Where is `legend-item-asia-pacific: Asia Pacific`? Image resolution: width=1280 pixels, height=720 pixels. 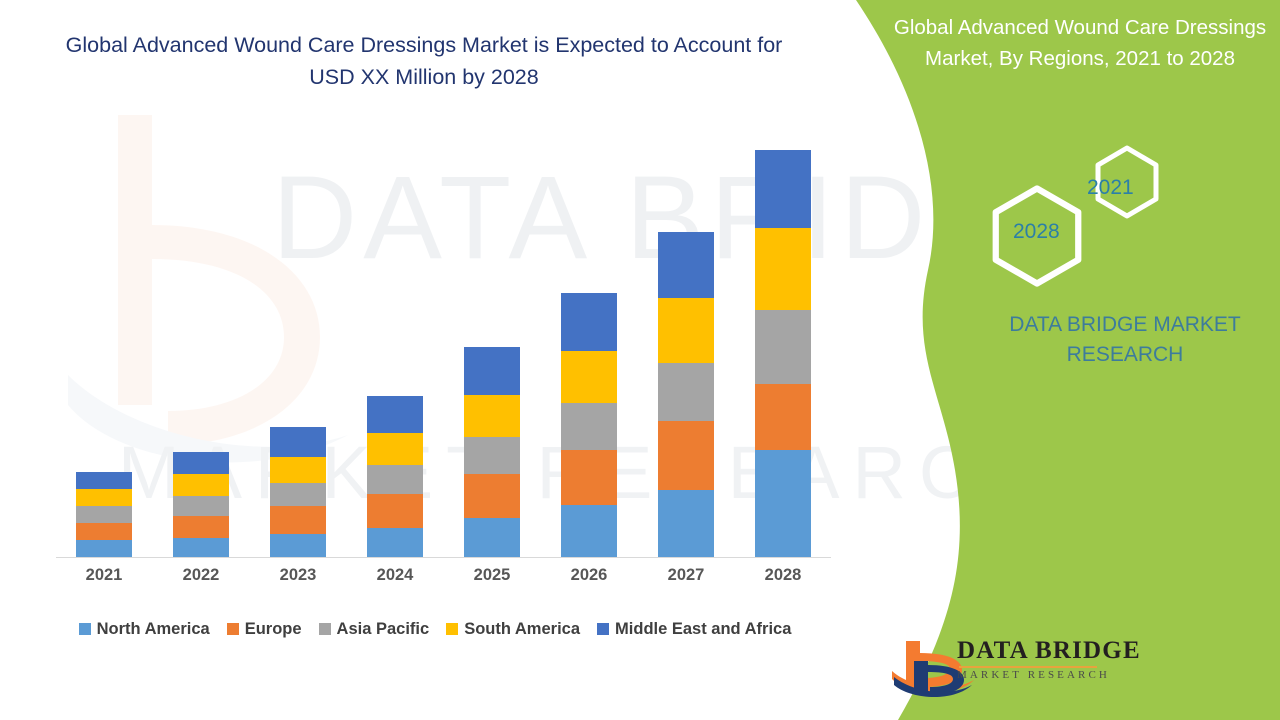
legend-item-asia-pacific: Asia Pacific is located at coordinates (374, 629).